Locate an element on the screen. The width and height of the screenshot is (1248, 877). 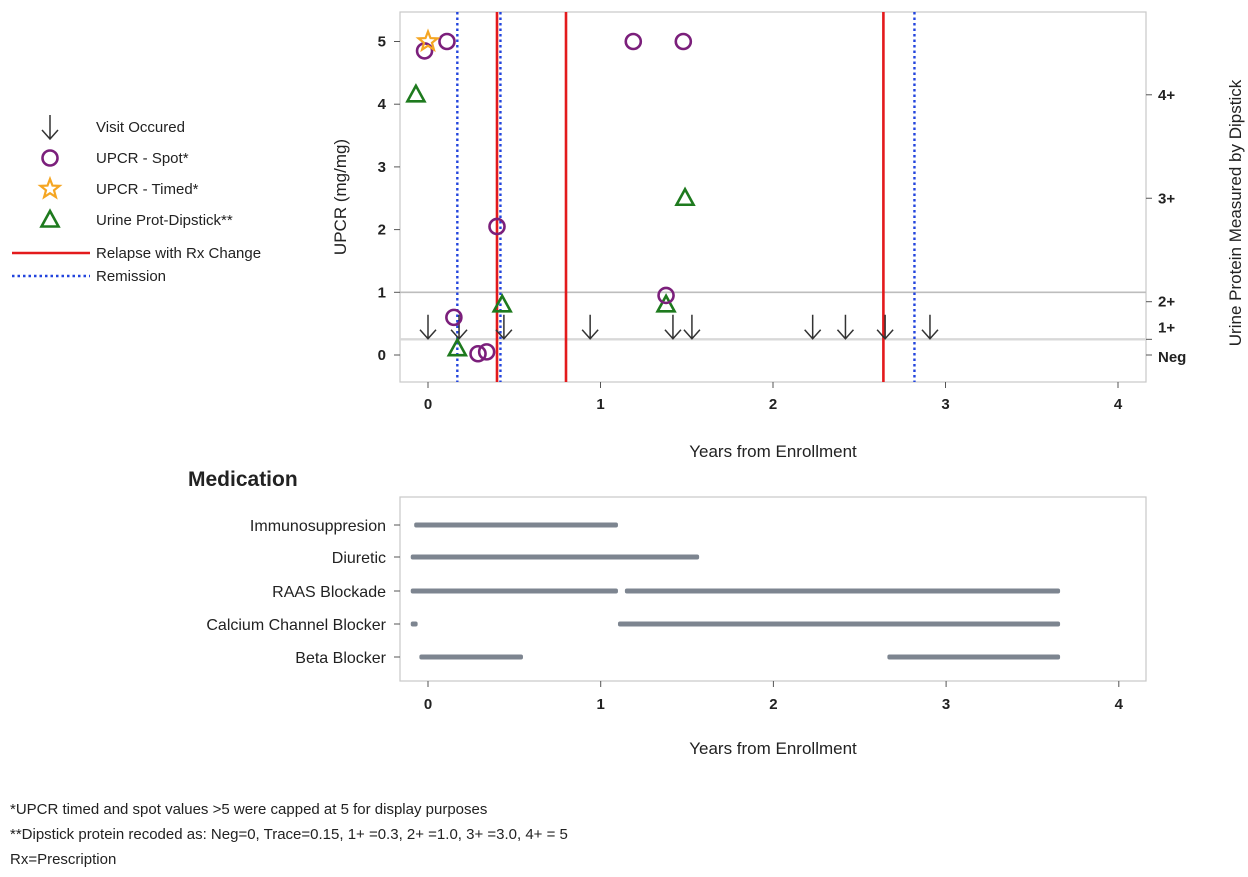
y-tick-label: 5 is located at coordinates (382, 42).